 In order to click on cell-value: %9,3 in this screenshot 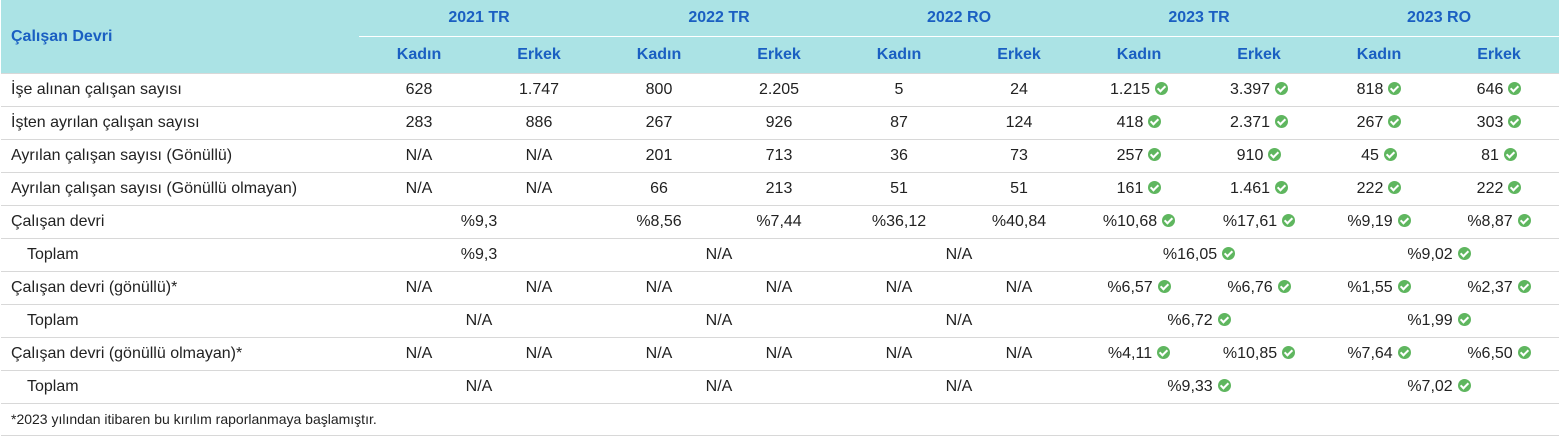, I will do `click(479, 254)`.